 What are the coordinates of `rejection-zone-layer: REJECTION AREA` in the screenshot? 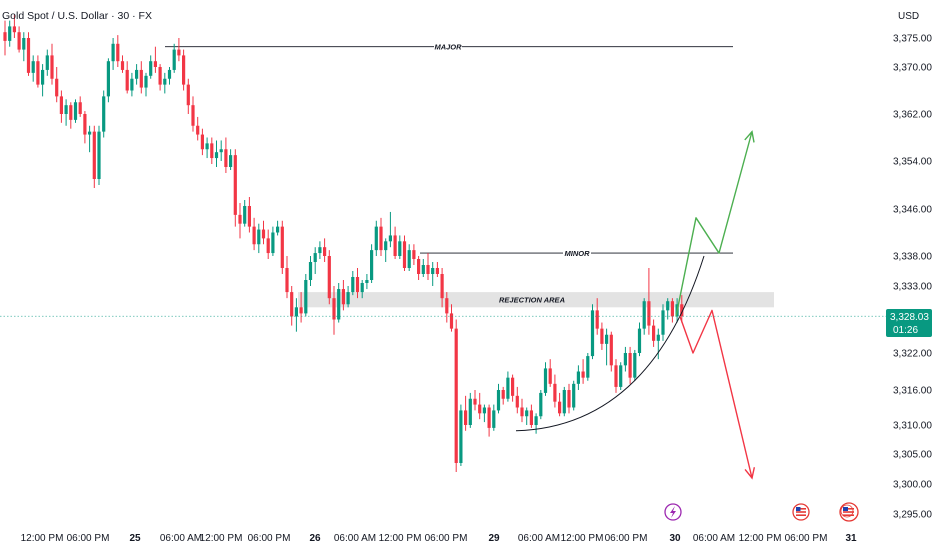 It's located at (536, 300).